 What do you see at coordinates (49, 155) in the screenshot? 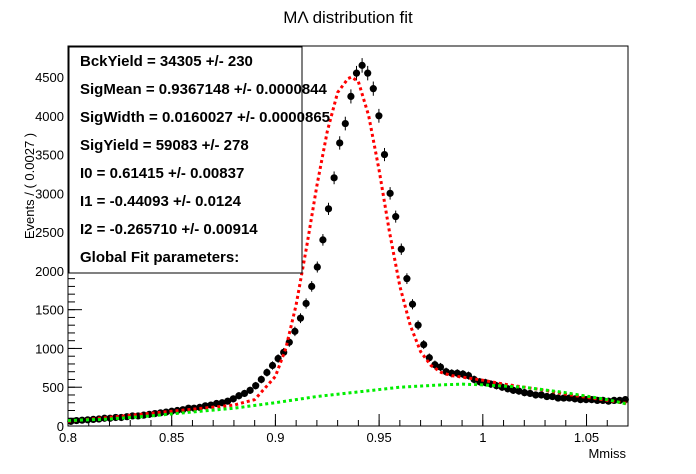
I see `y-tick-label: 3500` at bounding box center [49, 155].